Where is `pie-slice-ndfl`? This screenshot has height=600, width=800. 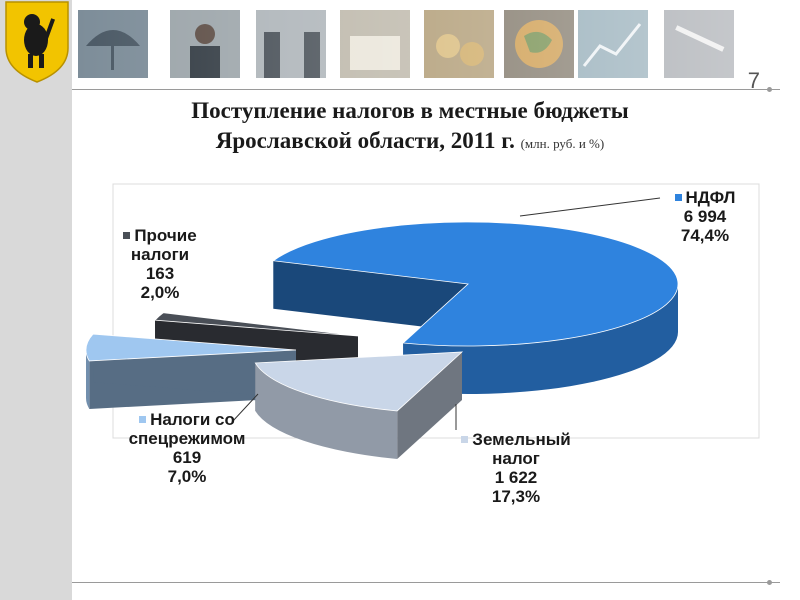
pie-slice-ndfl is located at coordinates (475, 307).